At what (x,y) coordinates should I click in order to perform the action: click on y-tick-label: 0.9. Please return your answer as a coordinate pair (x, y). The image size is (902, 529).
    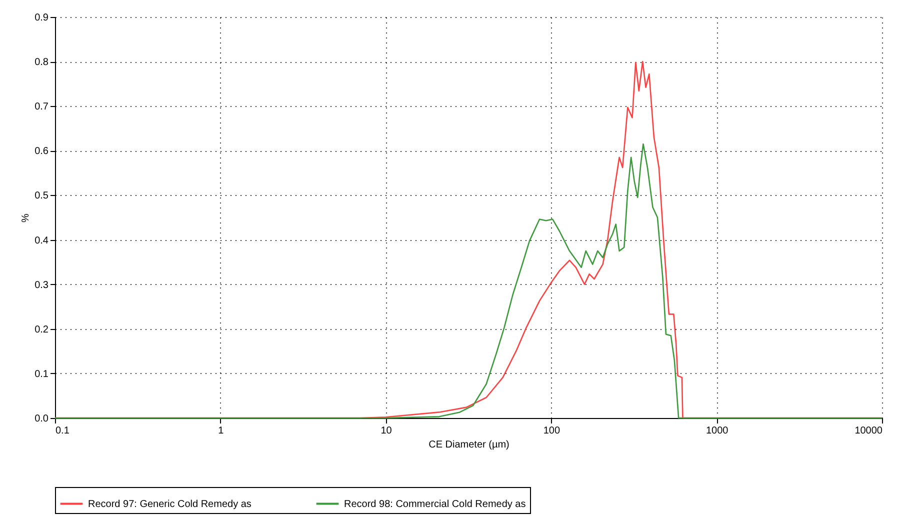
    Looking at the image, I should click on (41, 18).